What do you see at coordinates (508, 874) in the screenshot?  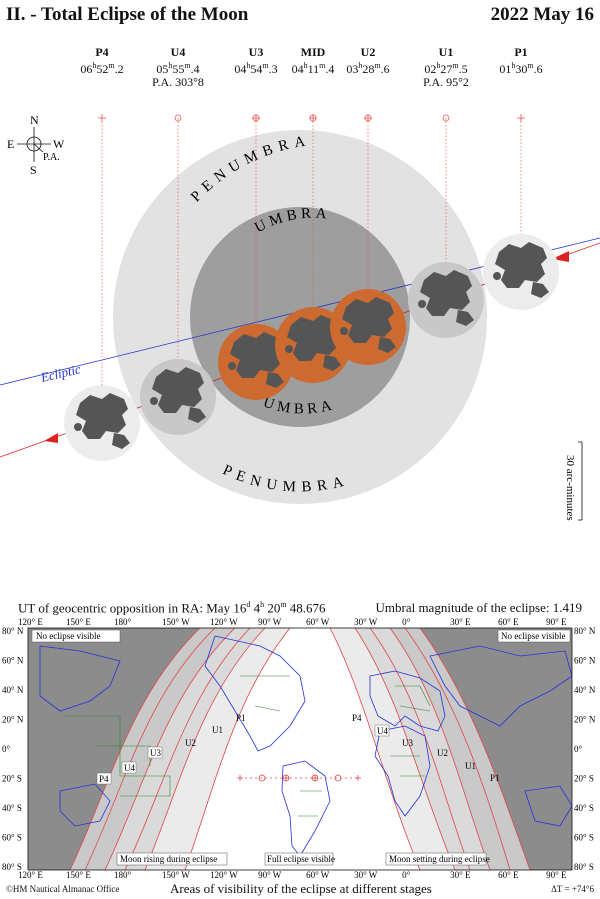 I see `lon-label-bottom: 60° E` at bounding box center [508, 874].